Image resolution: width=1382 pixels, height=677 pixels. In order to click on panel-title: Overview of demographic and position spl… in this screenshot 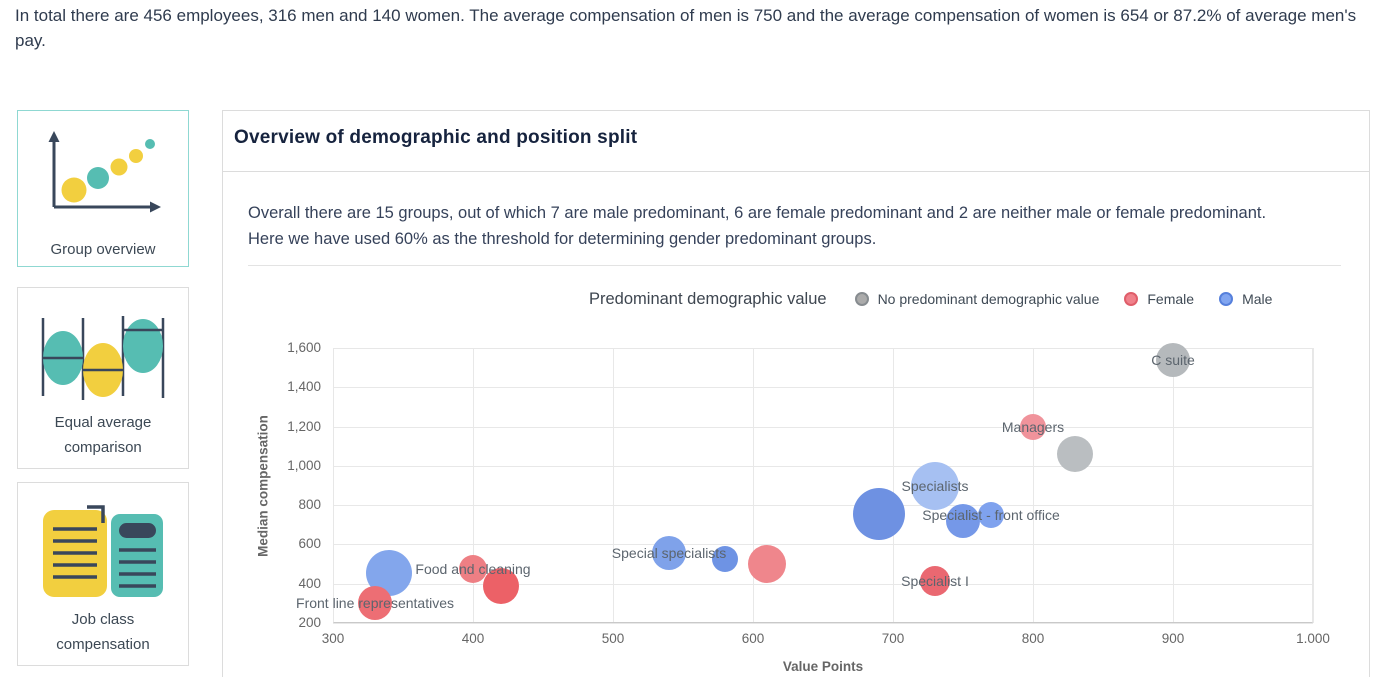, I will do `click(436, 137)`.